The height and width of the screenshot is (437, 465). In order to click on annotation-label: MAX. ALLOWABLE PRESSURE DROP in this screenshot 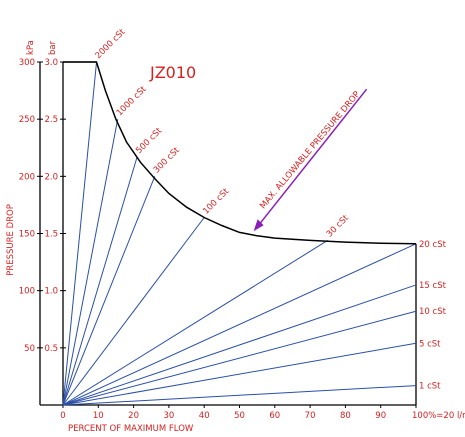, I will do `click(310, 150)`.